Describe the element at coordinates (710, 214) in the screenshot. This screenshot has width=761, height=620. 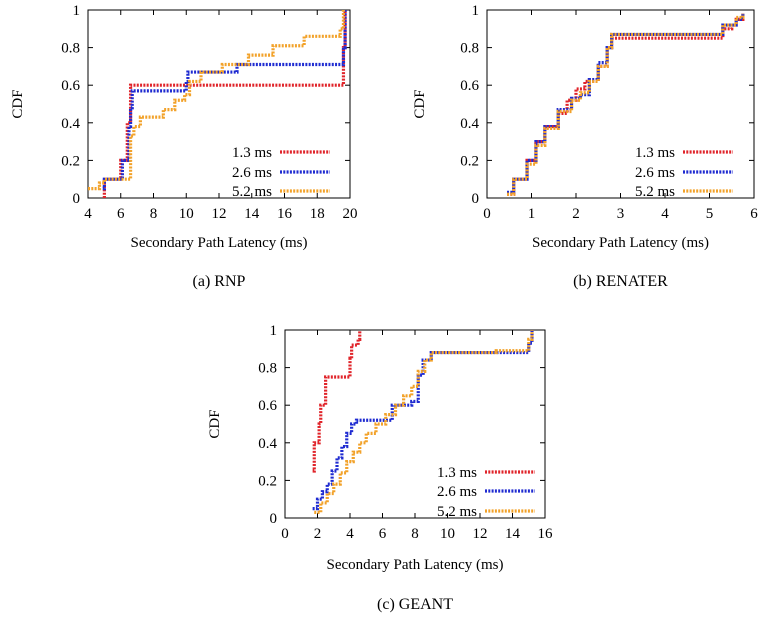
I see `x-tick-label: 5` at that location.